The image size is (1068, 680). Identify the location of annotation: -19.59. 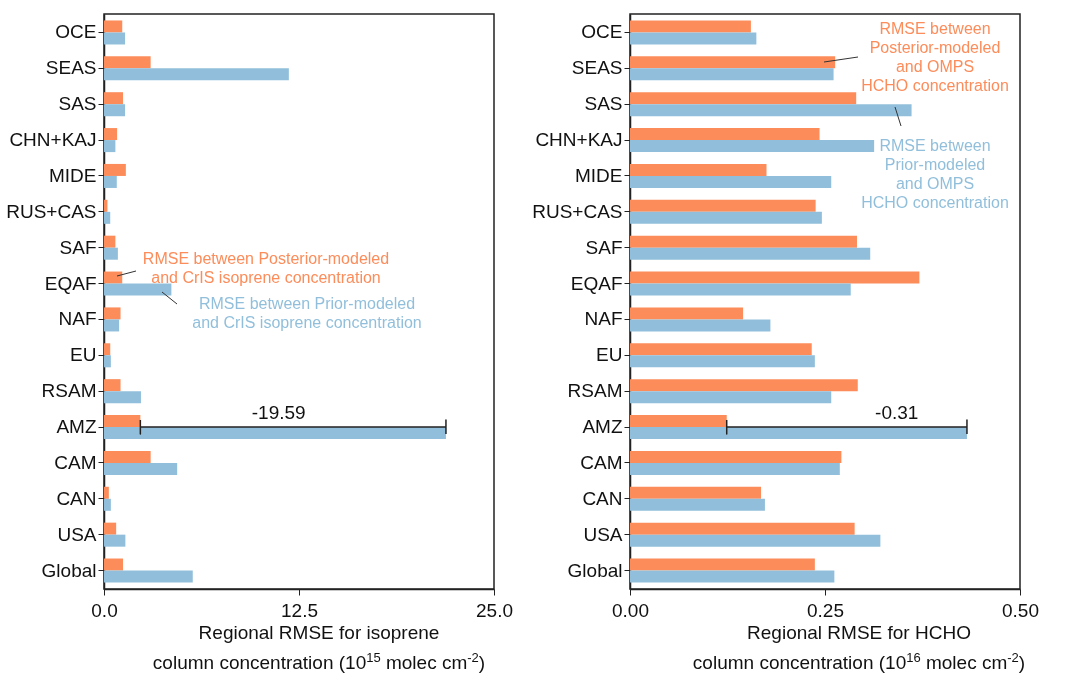
(278, 413).